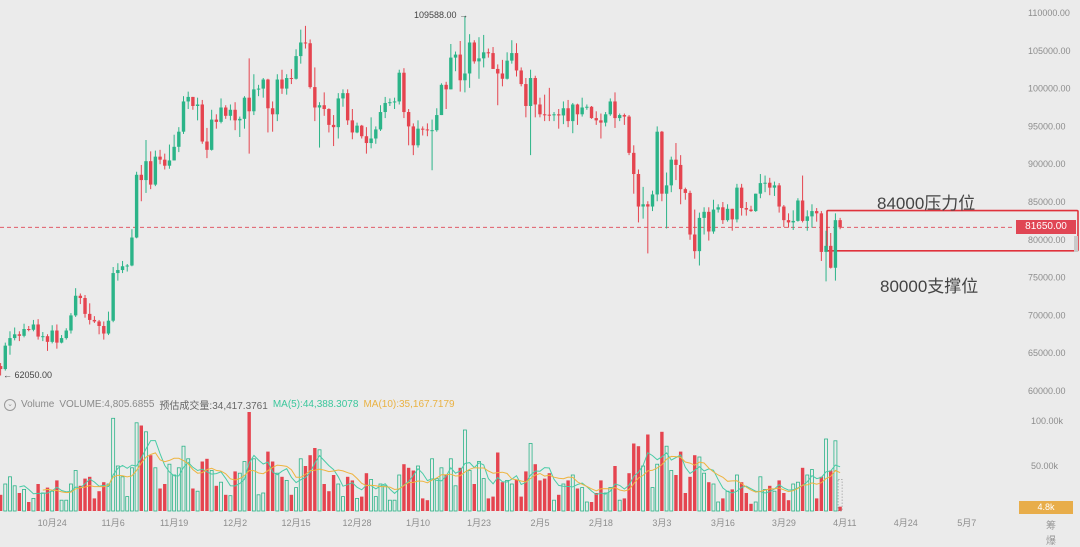  I want to click on volume-ma5: MA(5):44,388.3078, so click(315, 404).